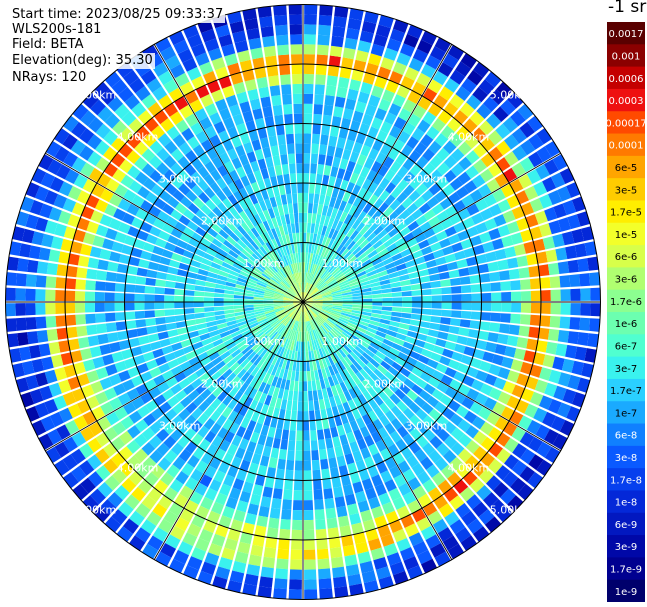 The image size is (647, 607). Describe the element at coordinates (626, 525) in the screenshot. I see `colorbar-label: 6e-9` at that location.